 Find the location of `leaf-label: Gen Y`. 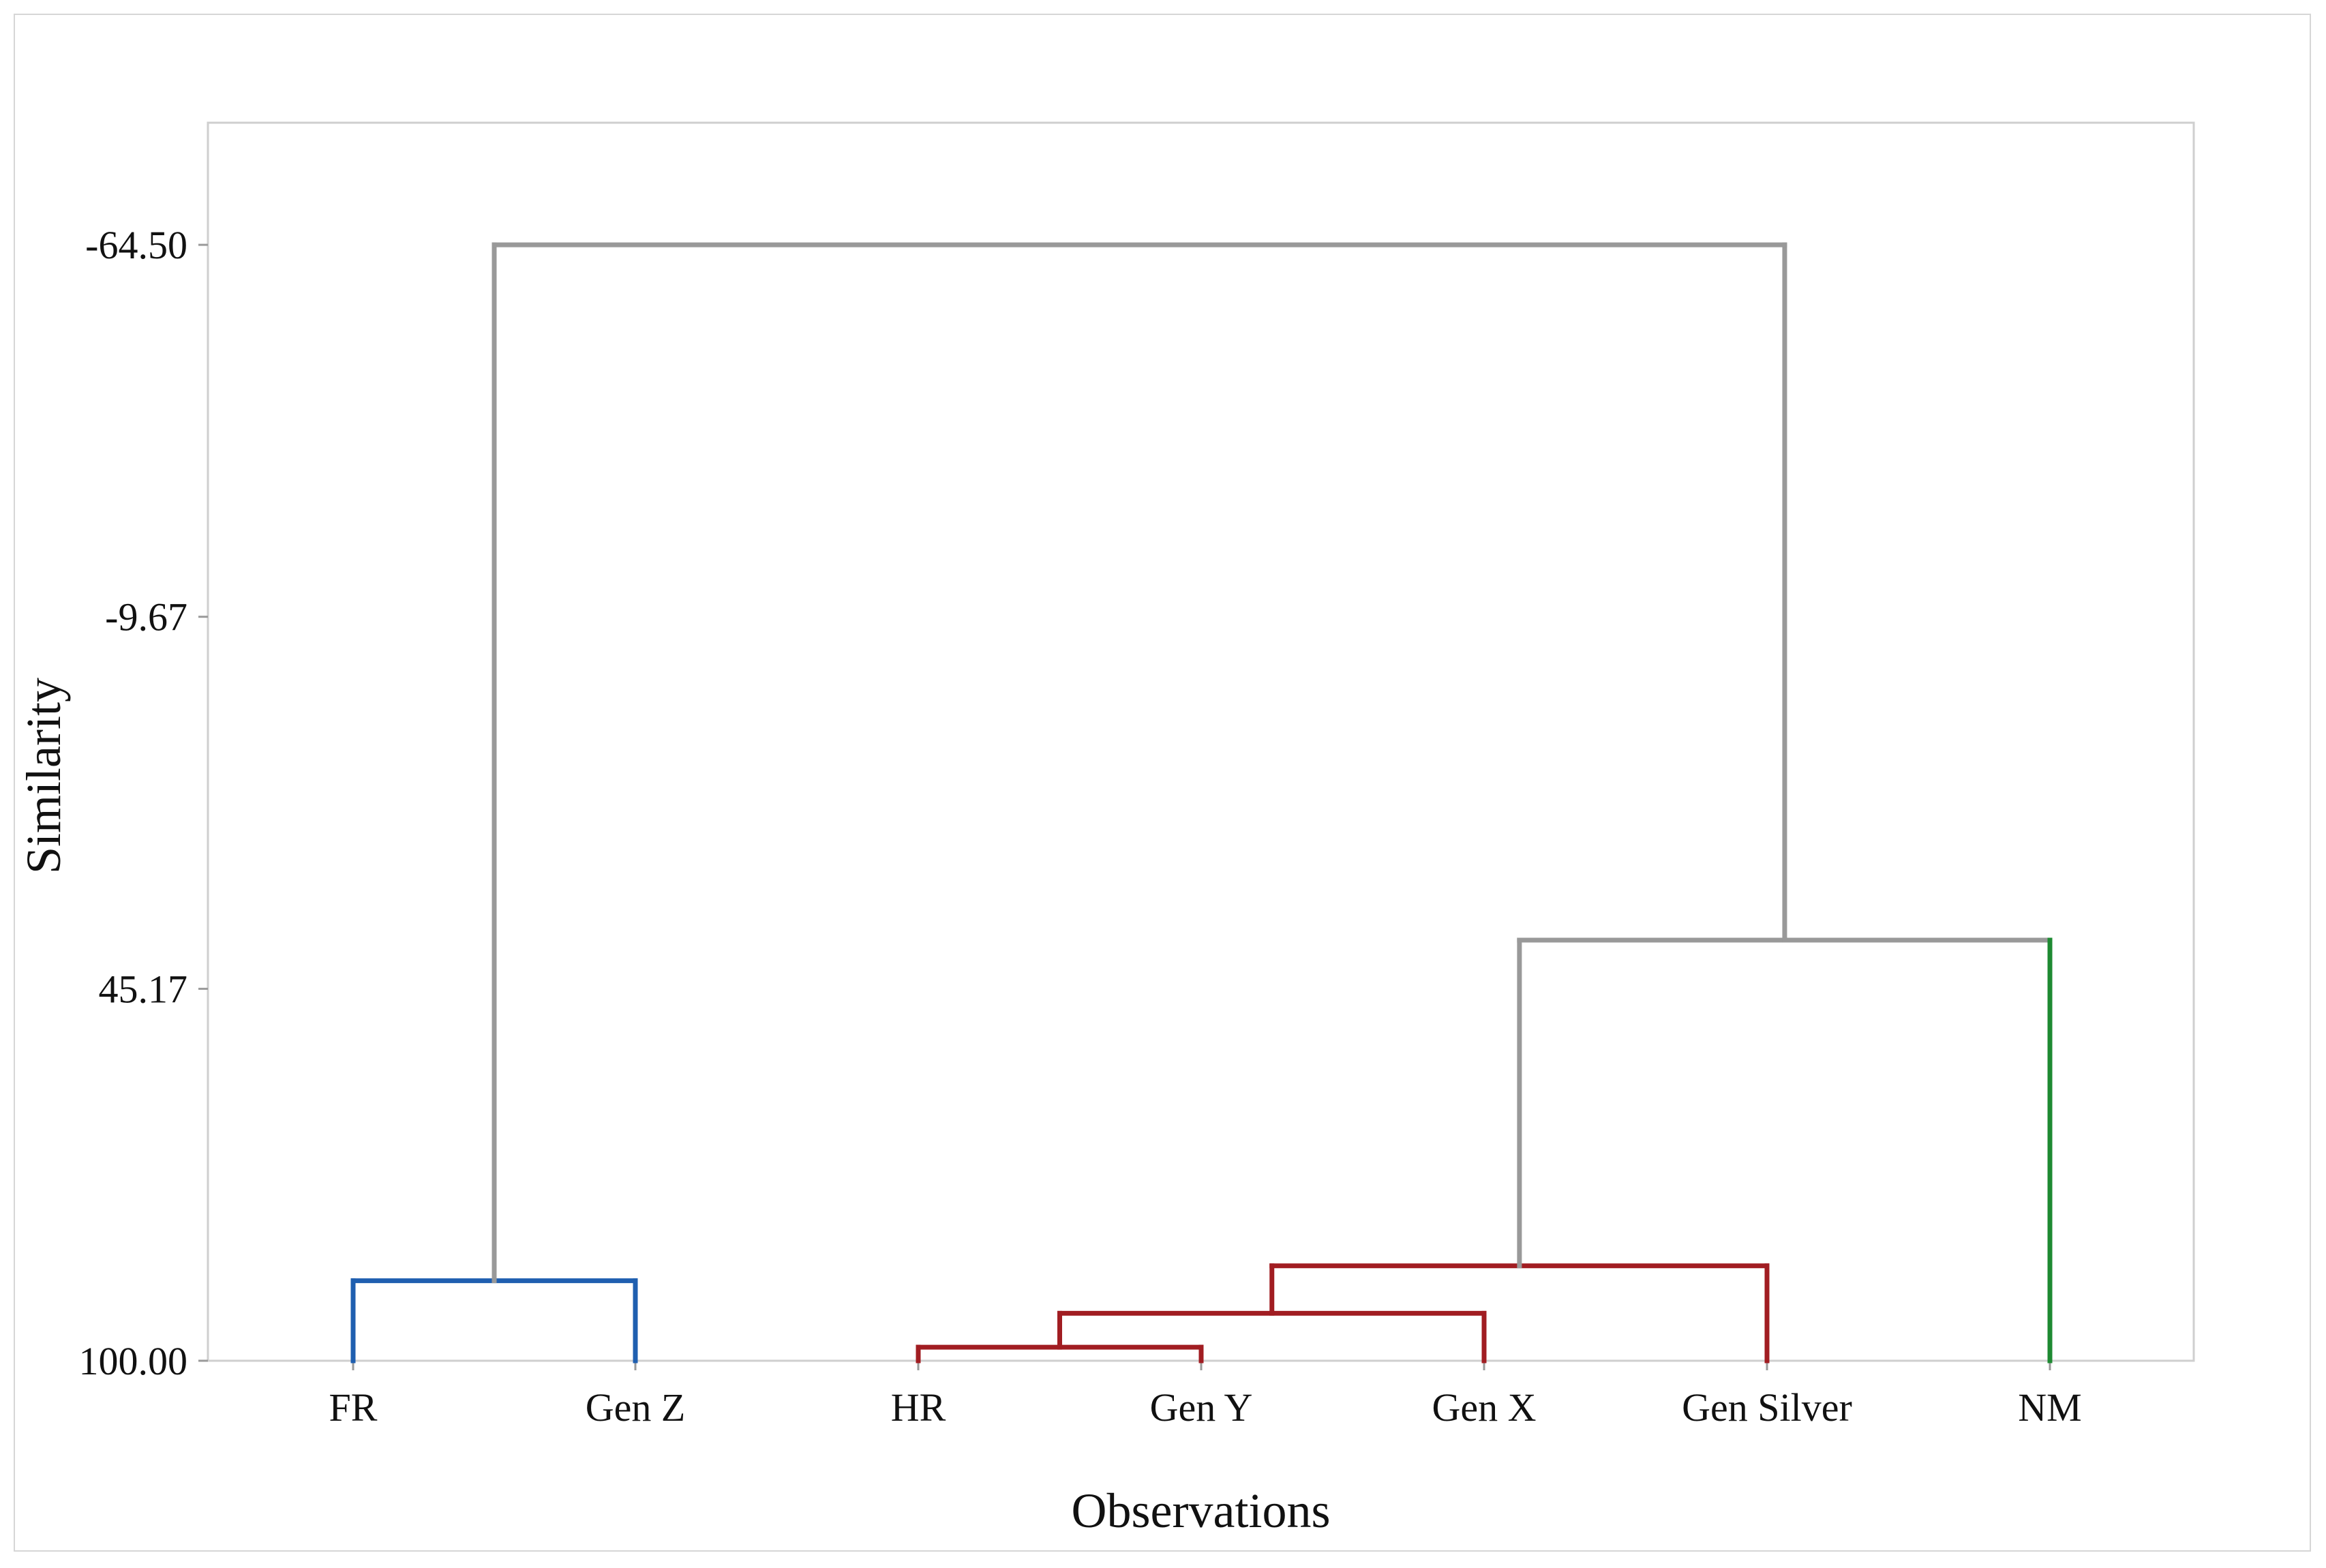

leaf-label: Gen Y is located at coordinates (1201, 1407).